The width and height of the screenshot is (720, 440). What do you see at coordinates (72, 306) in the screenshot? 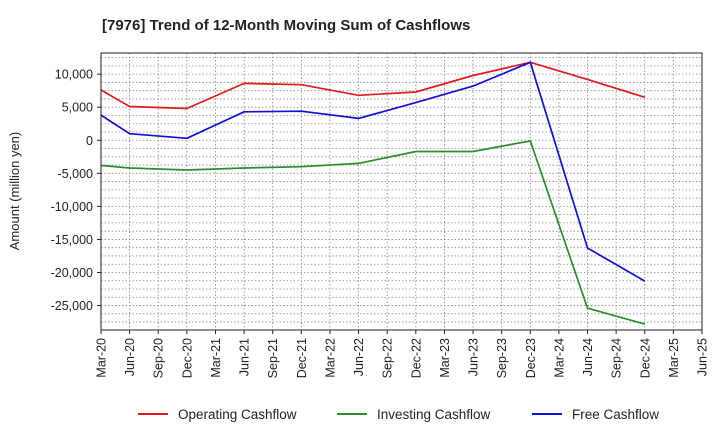
I see `y-tick-label: -25,000` at bounding box center [72, 306].